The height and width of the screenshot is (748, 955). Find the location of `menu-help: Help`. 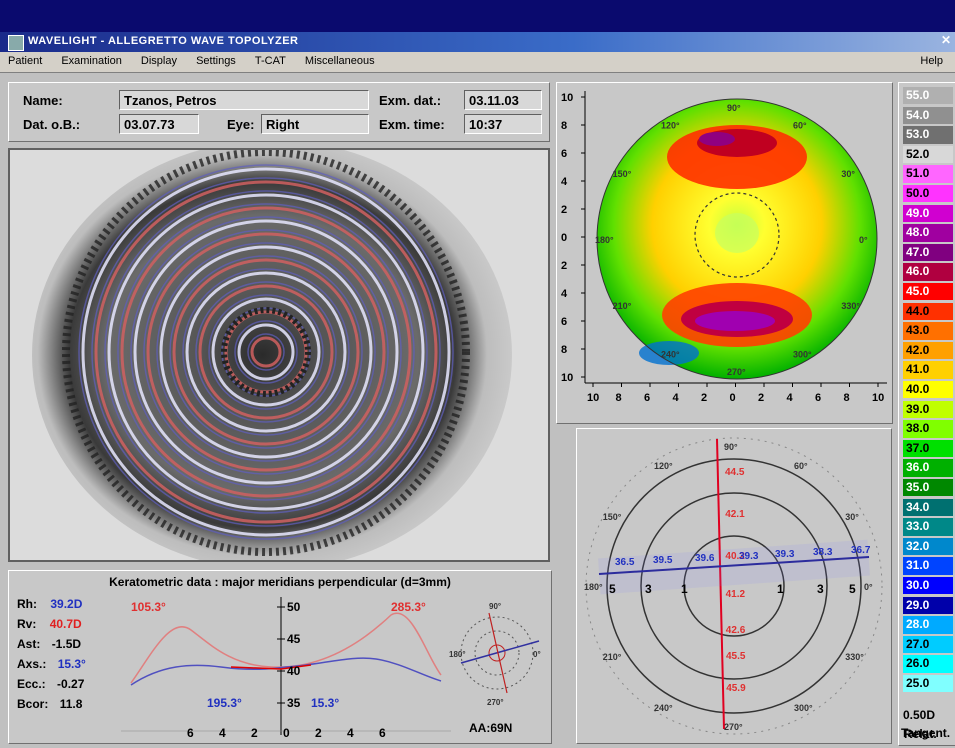

menu-help: Help is located at coordinates (931, 61).